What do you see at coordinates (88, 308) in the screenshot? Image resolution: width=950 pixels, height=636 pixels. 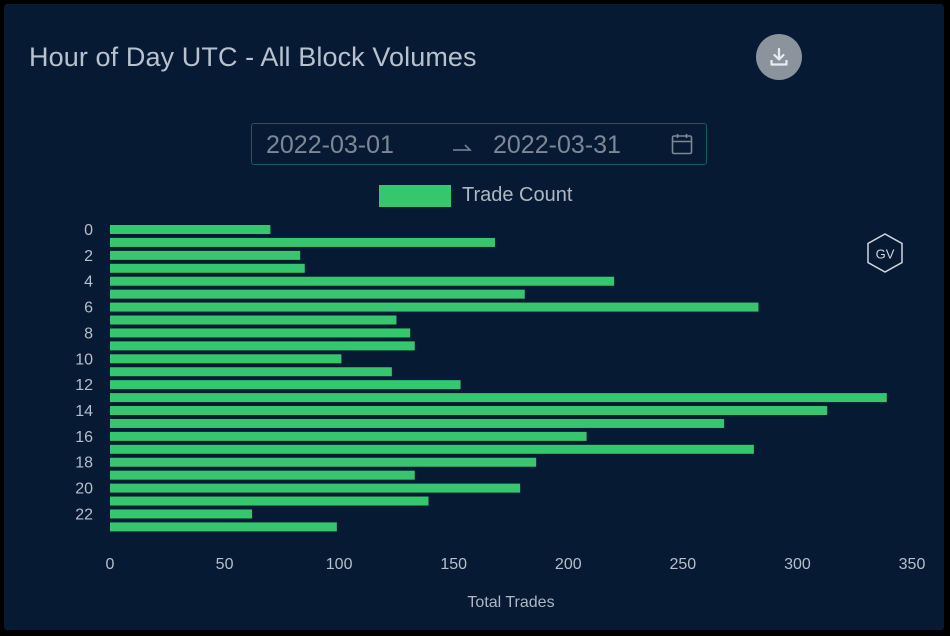 I see `y-tick-label: 6` at bounding box center [88, 308].